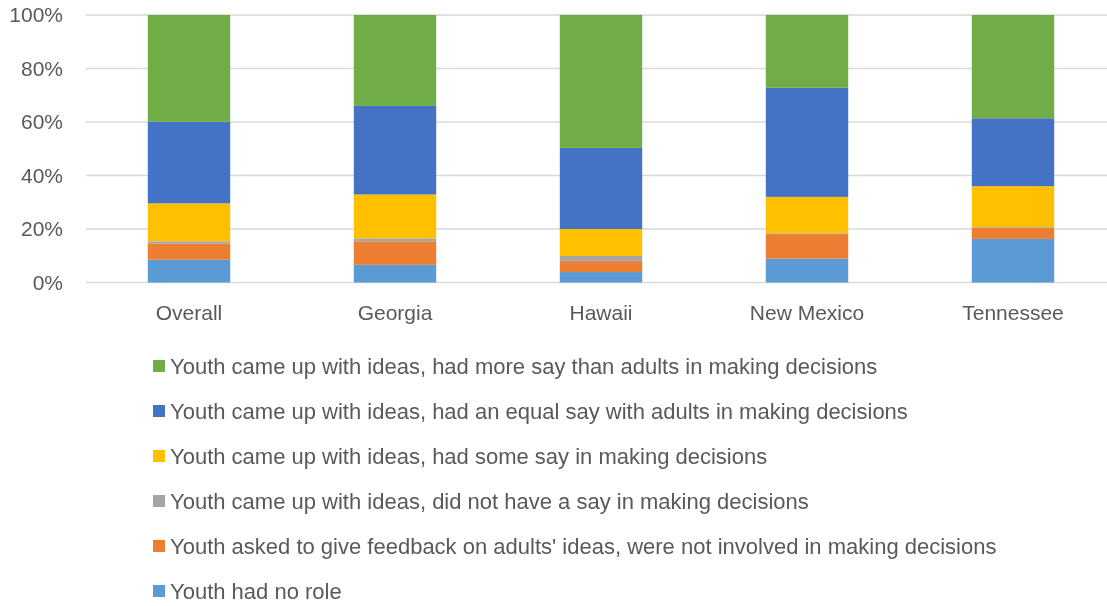 This screenshot has height=606, width=1107. What do you see at coordinates (47, 282) in the screenshot?
I see `y-tick-label: 0%` at bounding box center [47, 282].